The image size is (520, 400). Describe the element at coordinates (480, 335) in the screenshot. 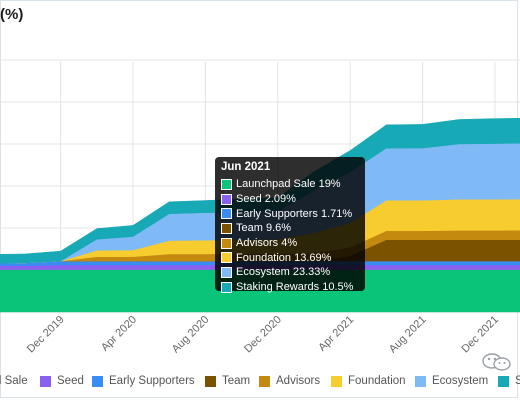

I see `x-tick-label: Dec 2021` at that location.